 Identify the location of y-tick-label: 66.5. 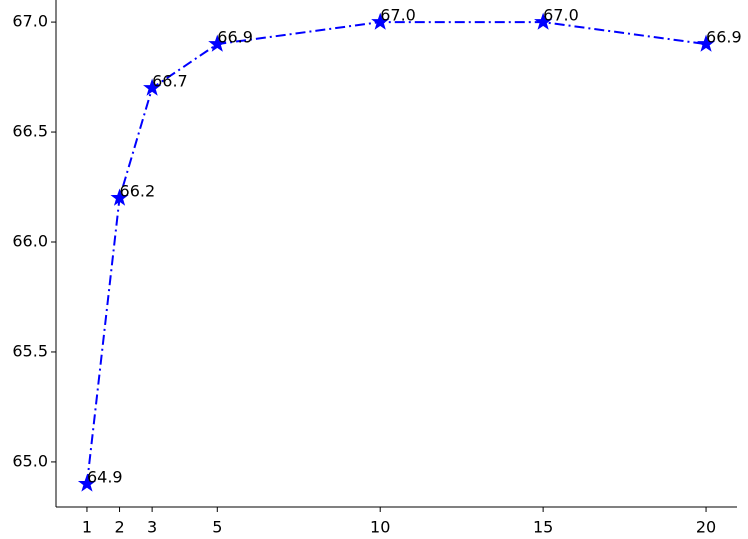
(30, 131).